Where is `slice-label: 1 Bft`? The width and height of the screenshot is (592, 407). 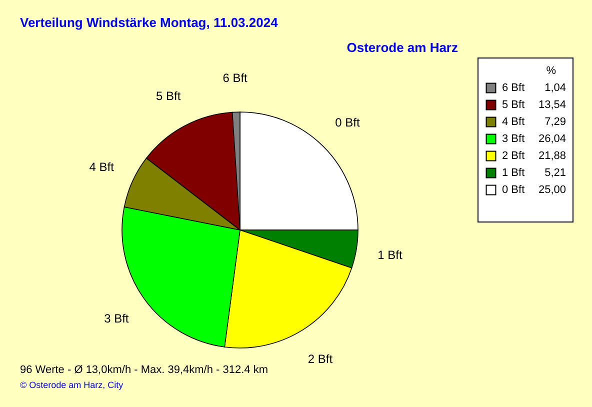
slice-label: 1 Bft is located at coordinates (390, 255).